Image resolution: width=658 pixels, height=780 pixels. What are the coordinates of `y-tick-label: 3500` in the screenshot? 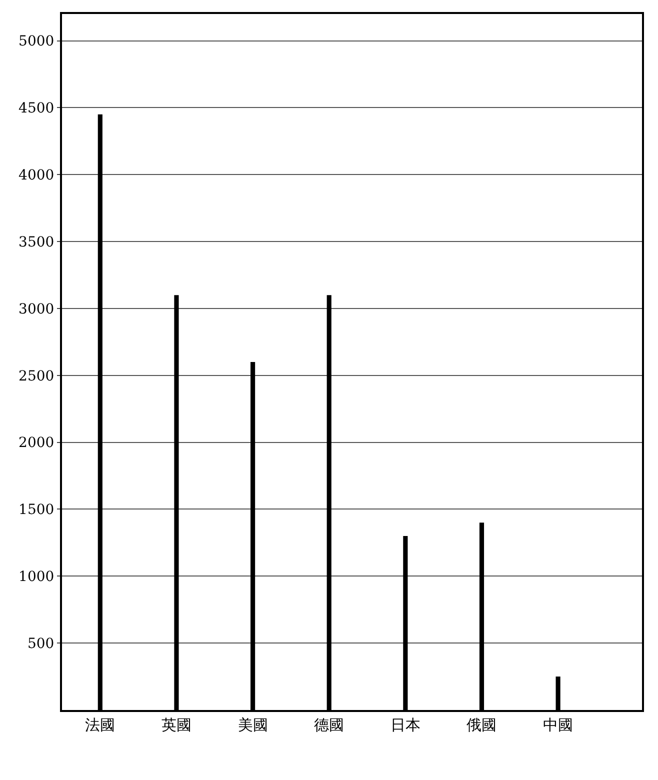 It's located at (36, 242).